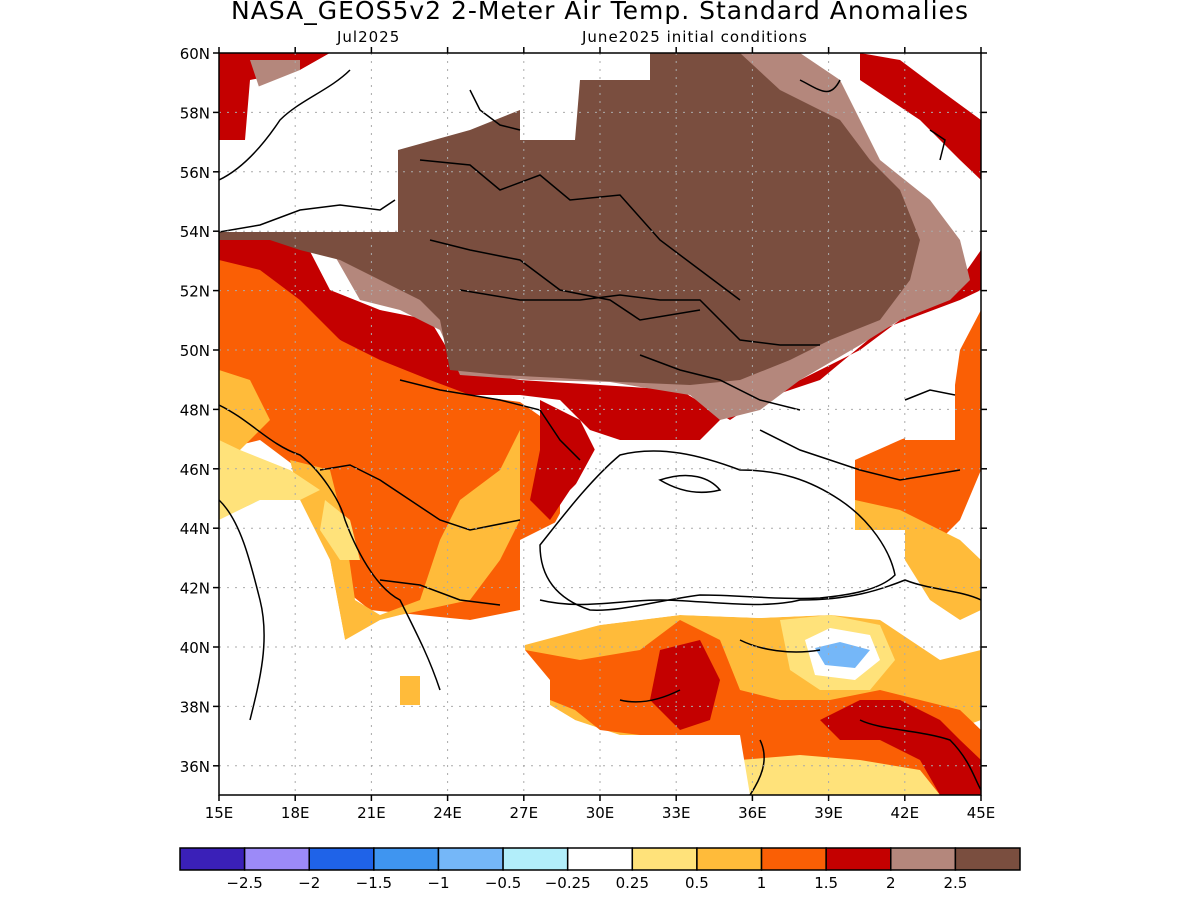 Image resolution: width=1200 pixels, height=900 pixels. I want to click on colorbar-tick-label: 2.5, so click(955, 883).